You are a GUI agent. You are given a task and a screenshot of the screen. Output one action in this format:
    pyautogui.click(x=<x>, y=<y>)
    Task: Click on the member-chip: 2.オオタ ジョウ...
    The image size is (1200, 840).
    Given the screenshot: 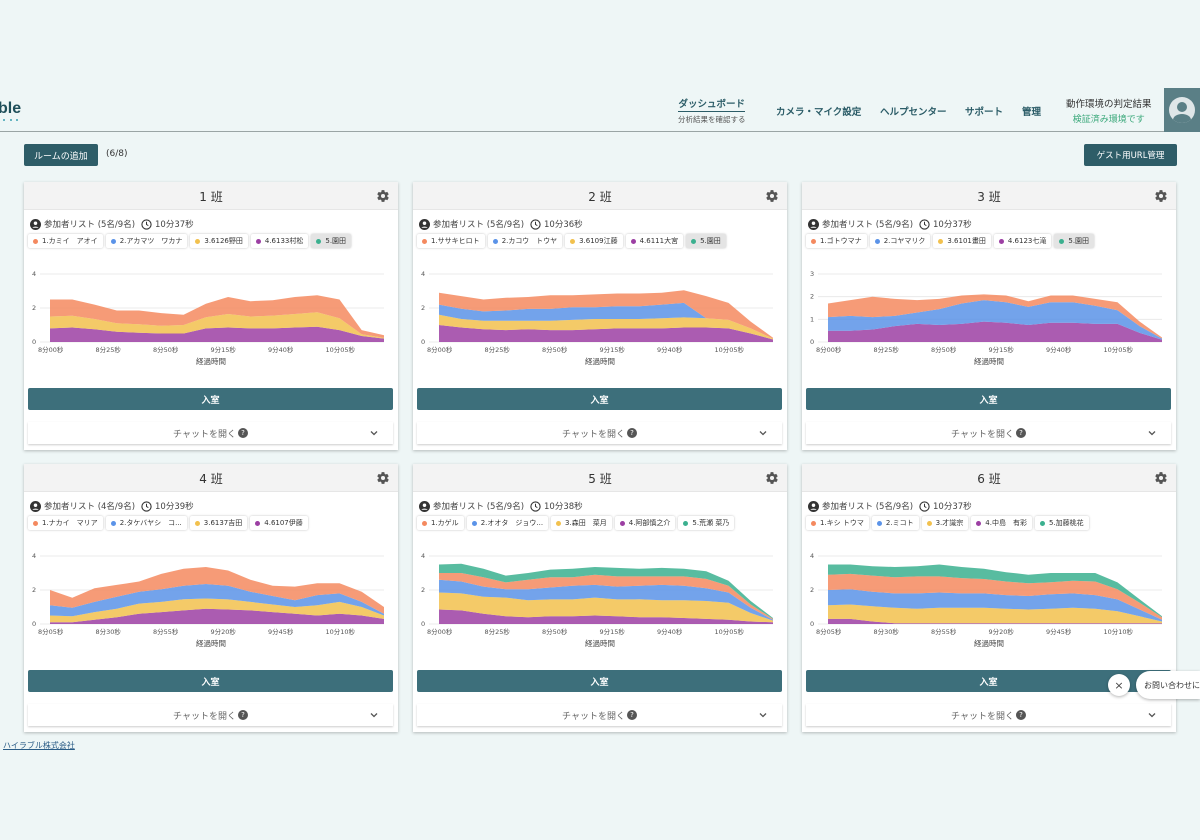 What is the action you would take?
    pyautogui.click(x=507, y=523)
    